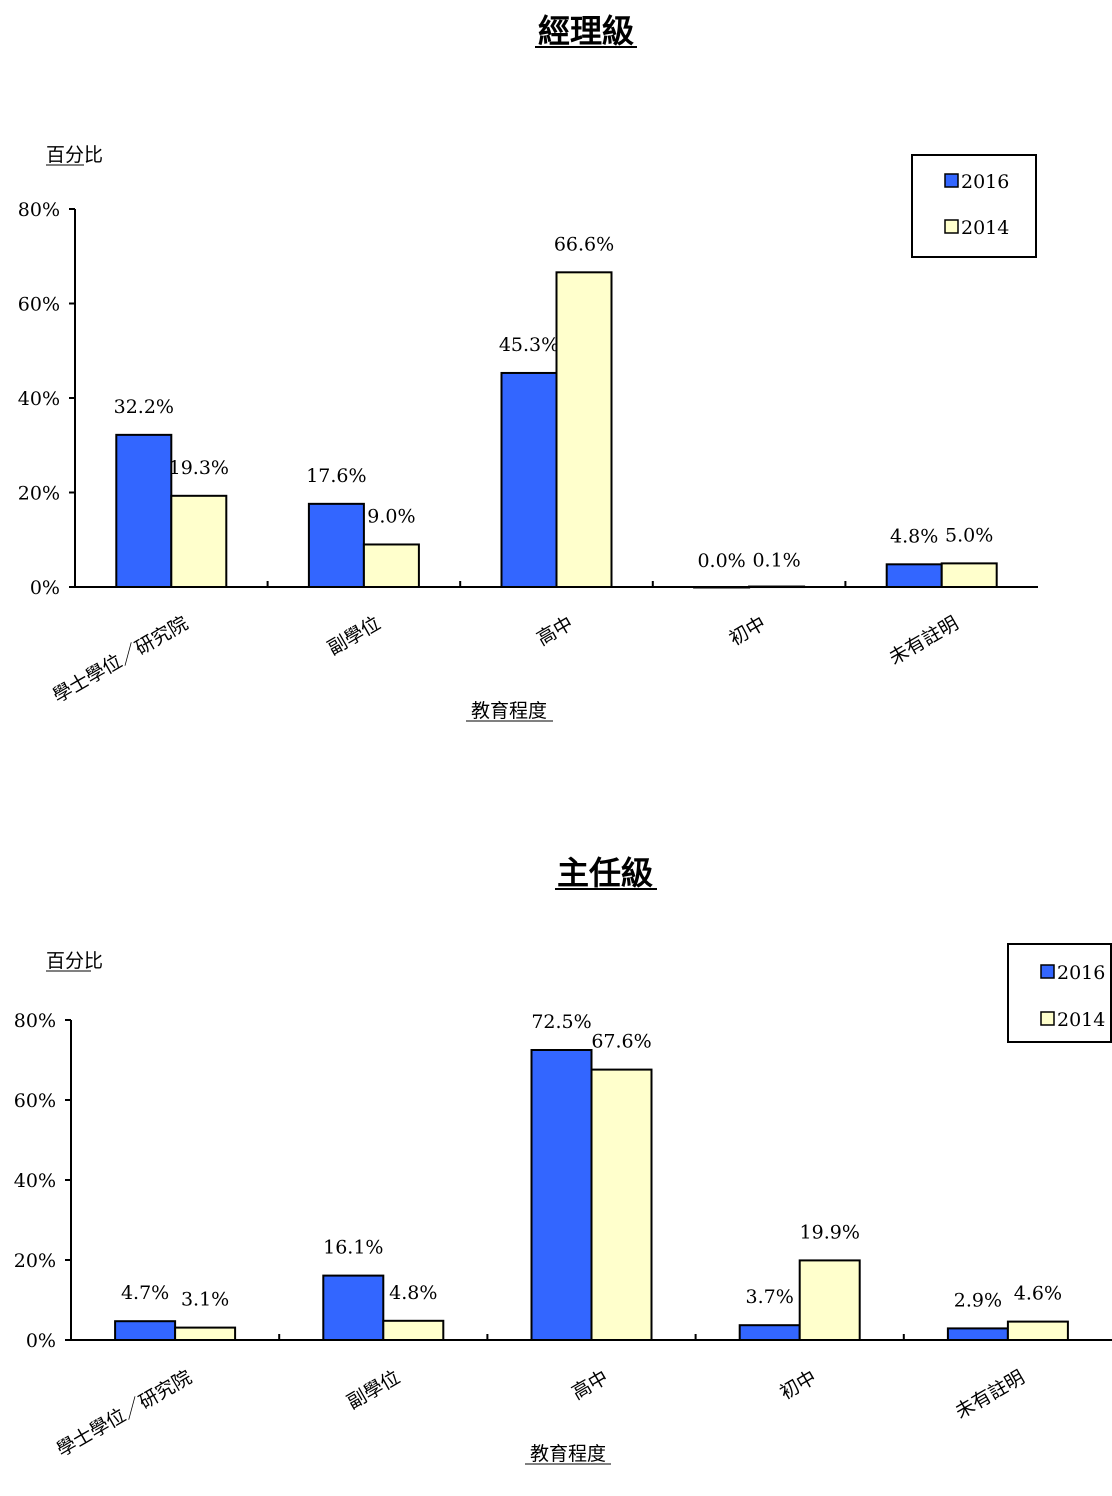  What do you see at coordinates (721, 561) in the screenshot?
I see `data-label: 0.0%` at bounding box center [721, 561].